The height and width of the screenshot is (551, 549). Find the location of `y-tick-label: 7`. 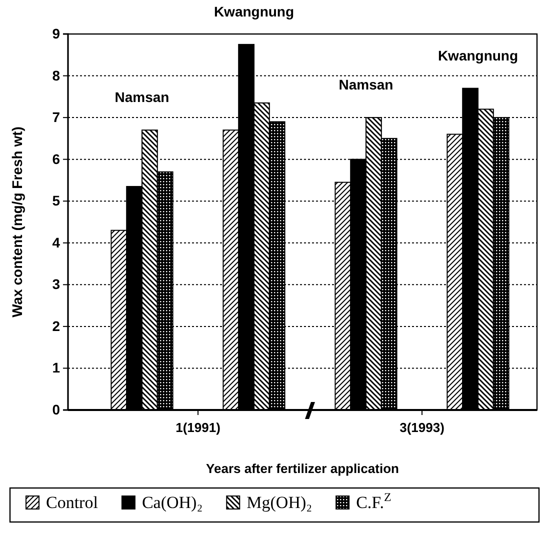

y-tick-label: 7 is located at coordinates (56, 117).